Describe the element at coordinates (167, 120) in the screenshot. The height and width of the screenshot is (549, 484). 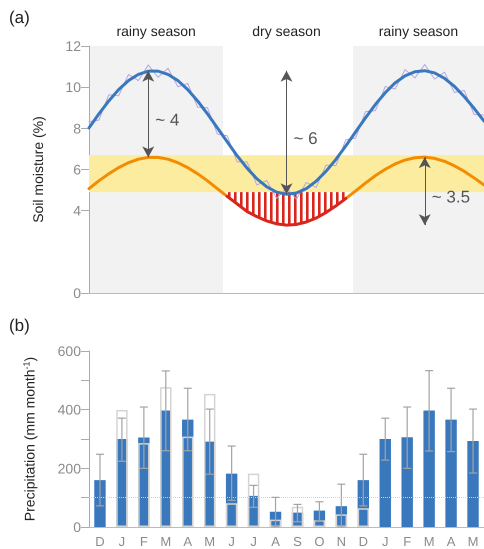
I see `annotation: ~ 4` at that location.